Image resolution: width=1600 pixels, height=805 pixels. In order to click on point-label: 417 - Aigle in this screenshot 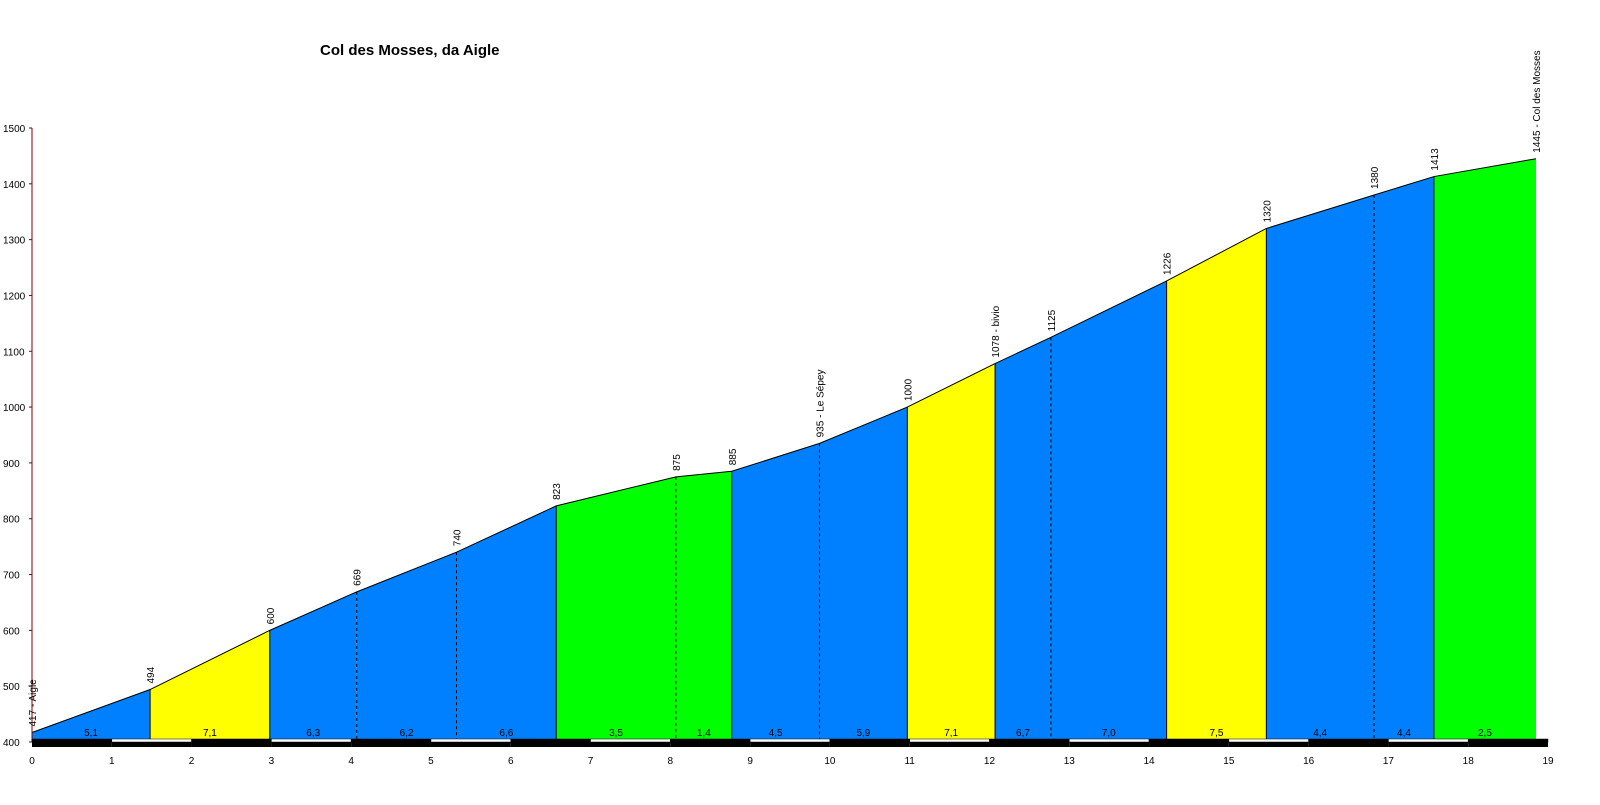, I will do `click(33, 703)`.